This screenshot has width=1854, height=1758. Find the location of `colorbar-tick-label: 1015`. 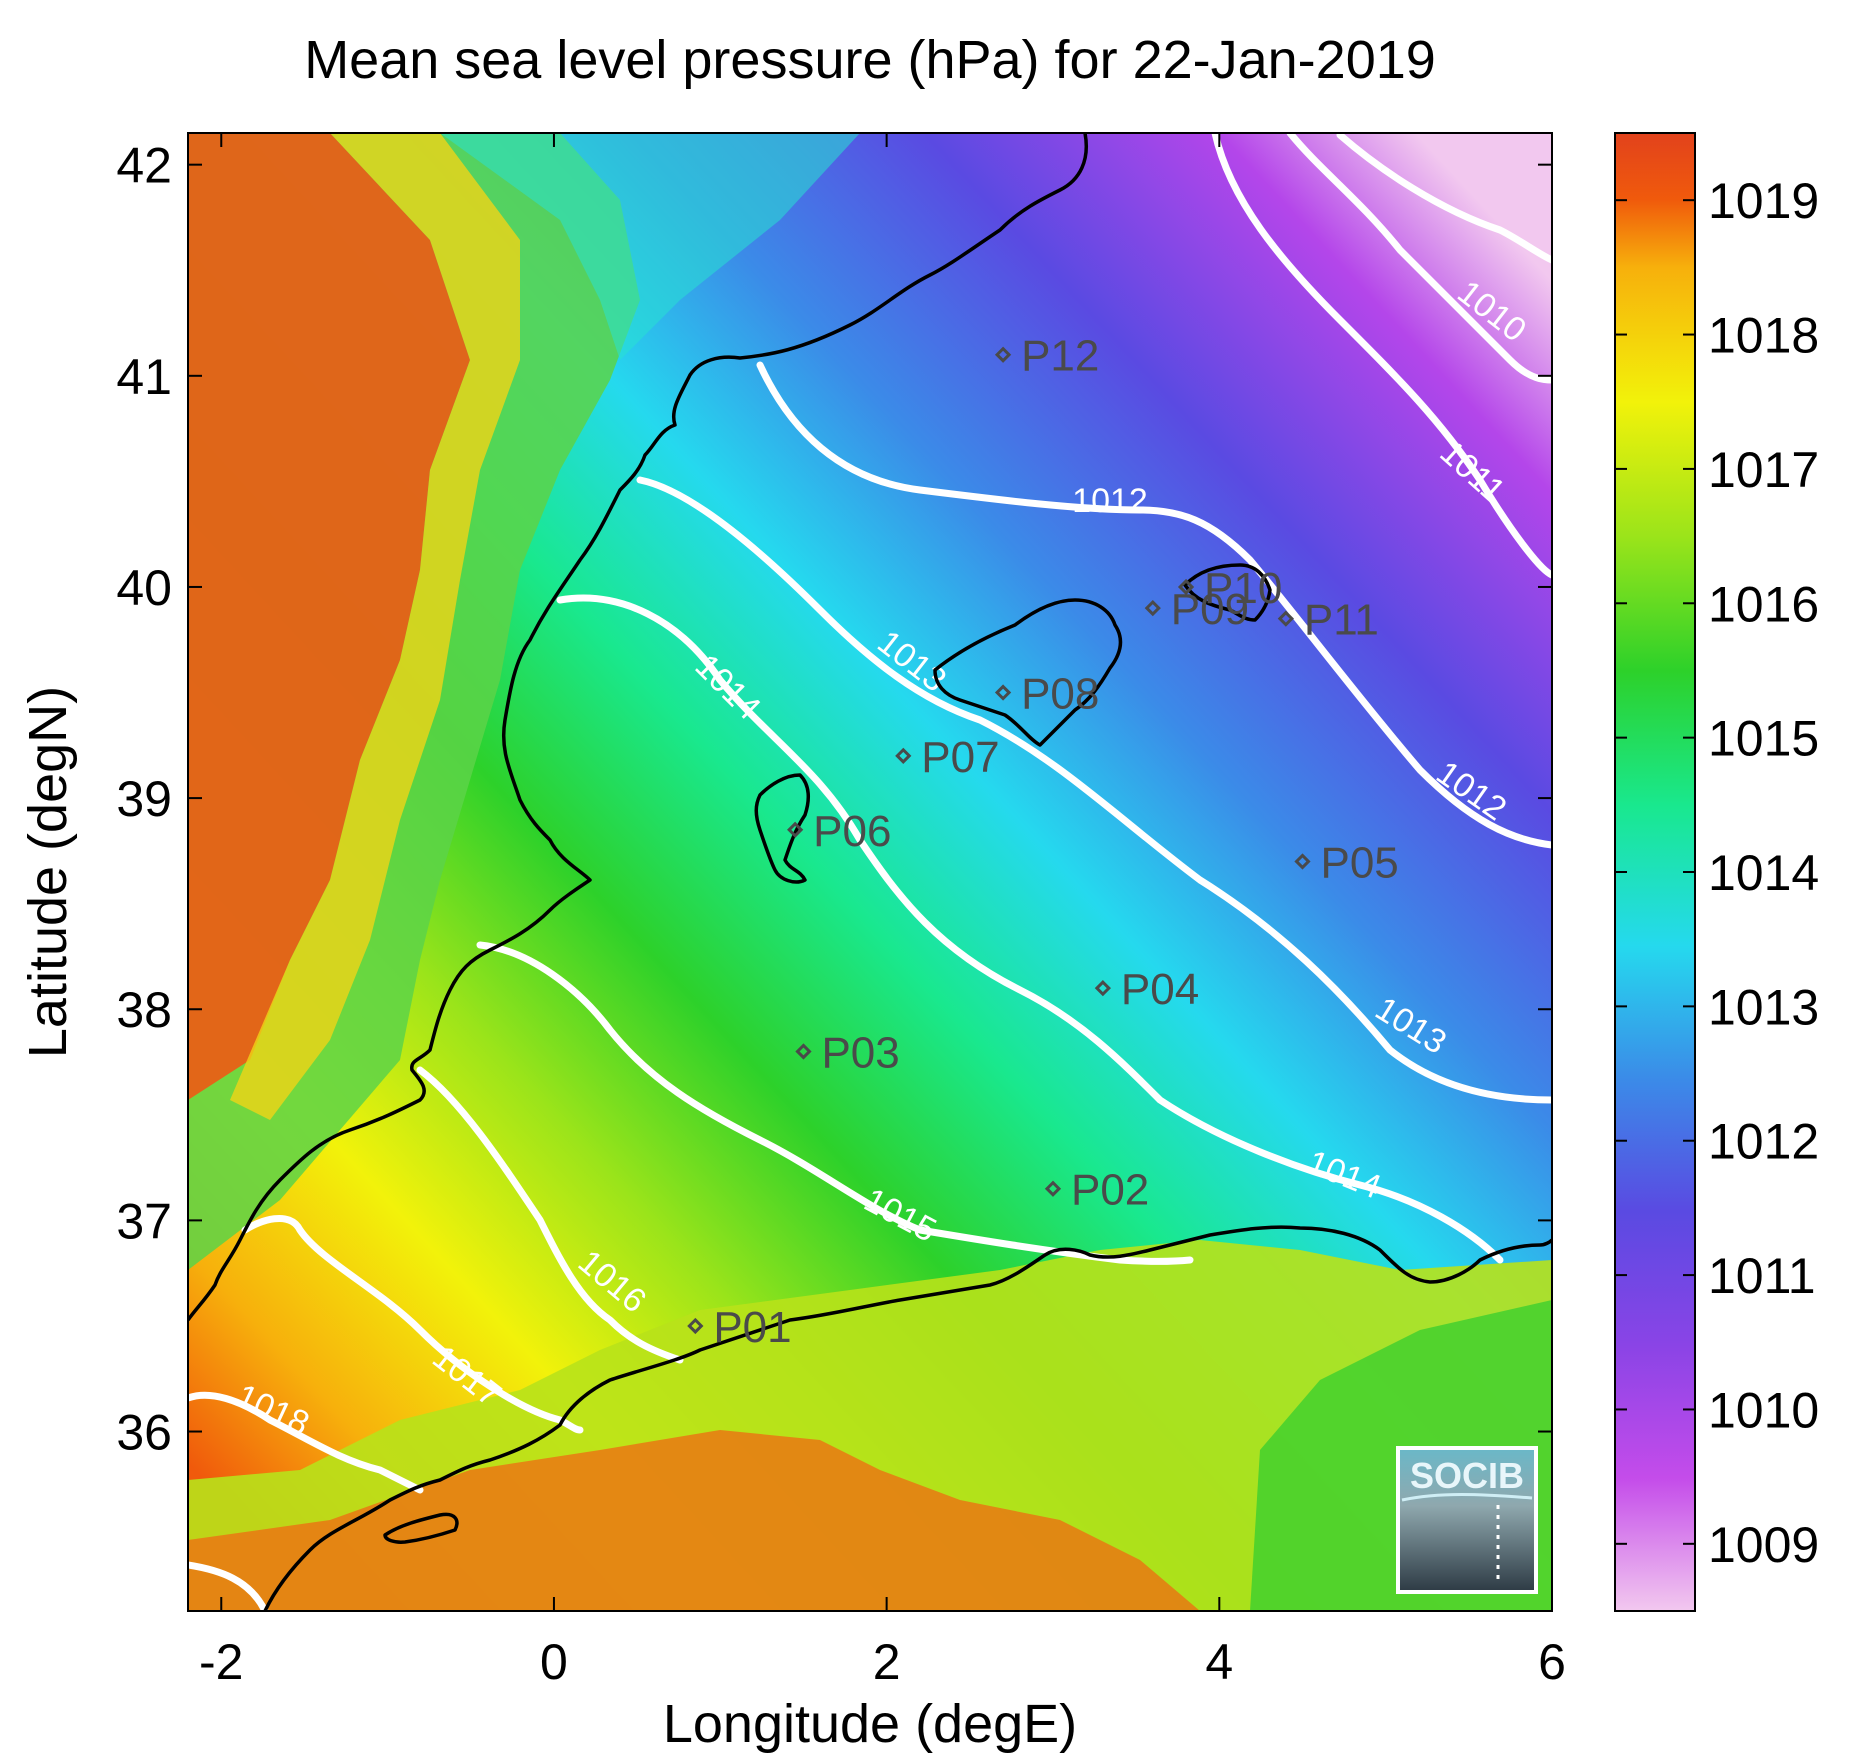

colorbar-tick-label: 1015 is located at coordinates (1763, 739).